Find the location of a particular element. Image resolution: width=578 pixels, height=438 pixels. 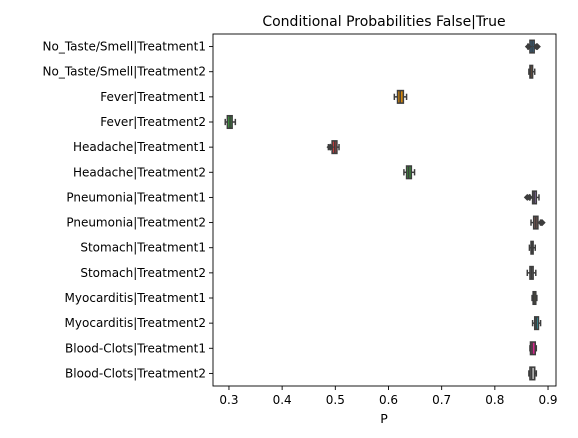

x-tick-label: 0.5 is located at coordinates (335, 400).